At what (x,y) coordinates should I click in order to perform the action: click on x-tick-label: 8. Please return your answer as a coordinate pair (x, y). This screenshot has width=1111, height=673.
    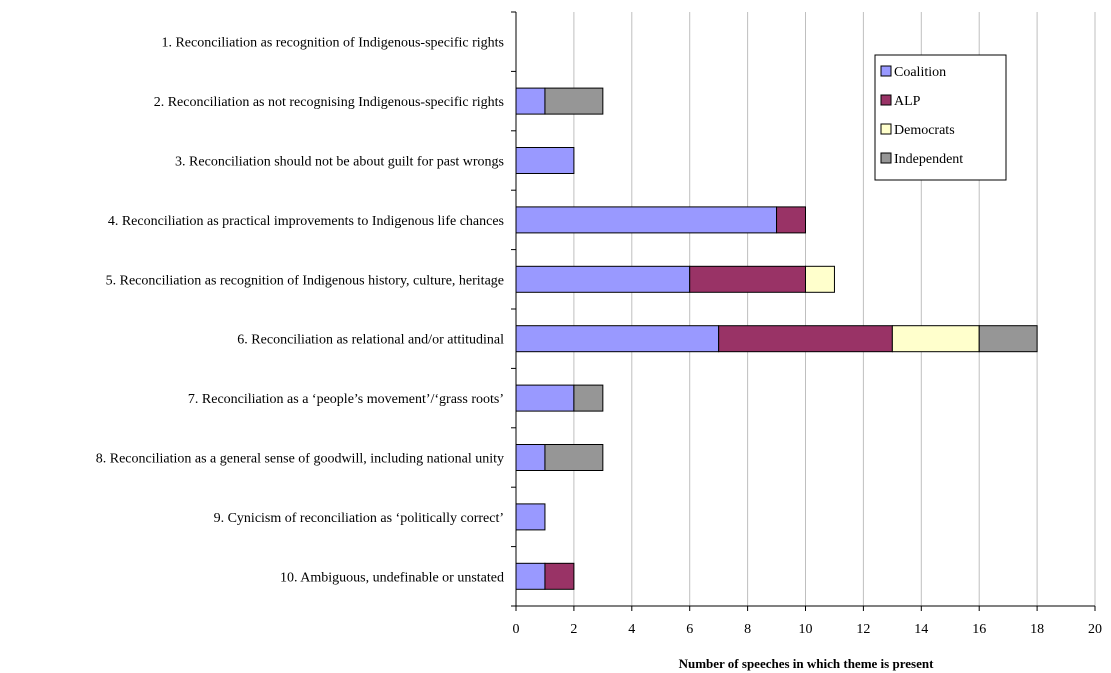
    Looking at the image, I should click on (747, 629).